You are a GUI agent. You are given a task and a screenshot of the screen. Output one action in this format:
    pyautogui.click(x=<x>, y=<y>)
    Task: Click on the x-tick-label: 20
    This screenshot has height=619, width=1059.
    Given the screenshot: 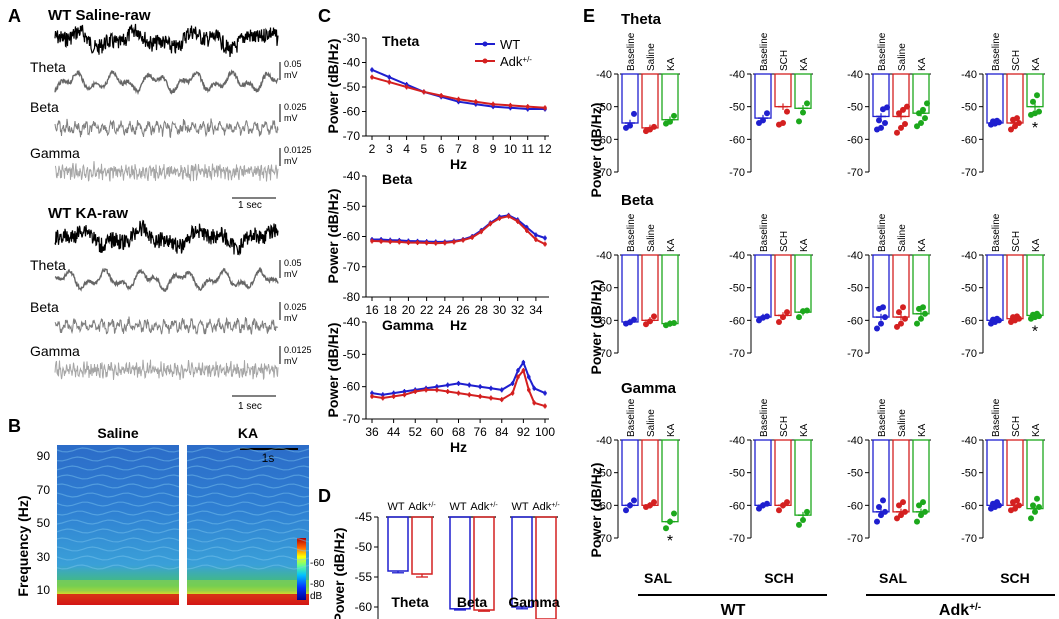 What is the action you would take?
    pyautogui.click(x=409, y=310)
    